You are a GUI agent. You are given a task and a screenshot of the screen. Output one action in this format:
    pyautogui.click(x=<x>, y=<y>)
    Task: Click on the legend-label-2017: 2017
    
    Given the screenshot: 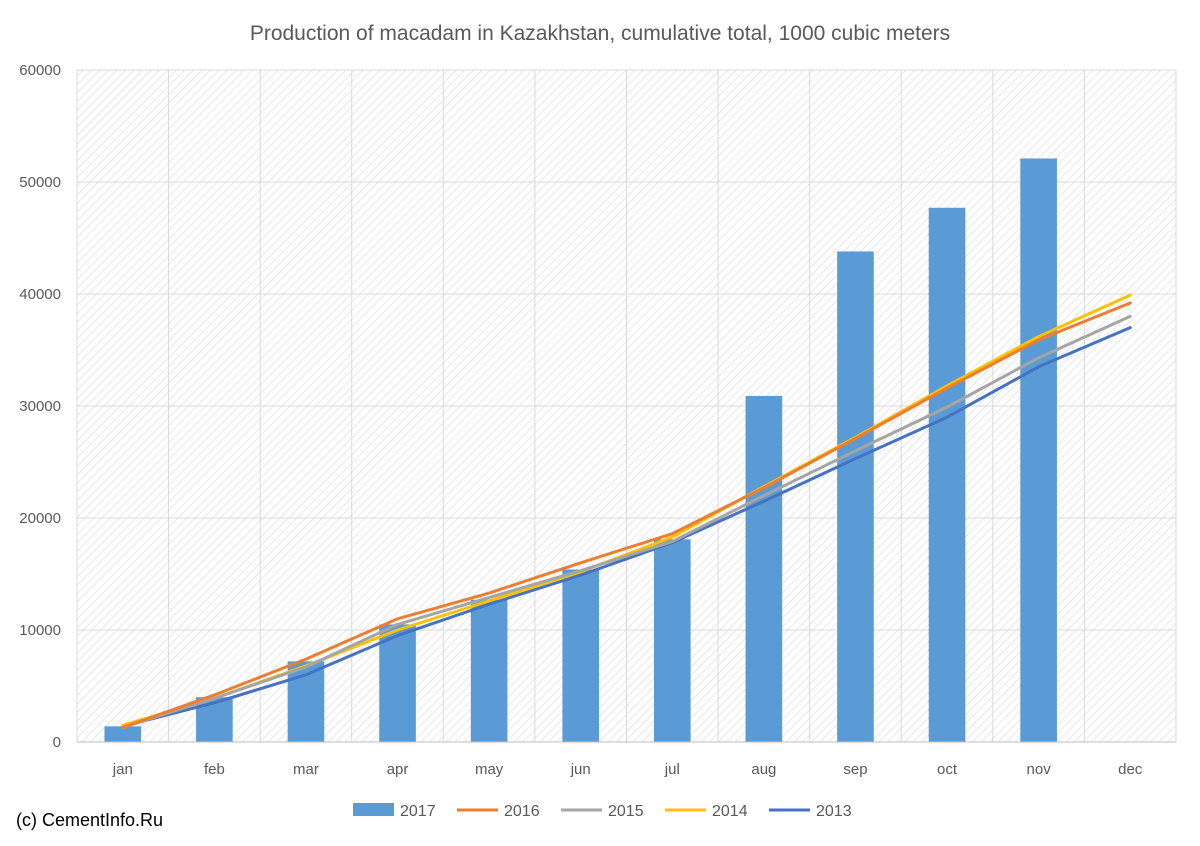 What is the action you would take?
    pyautogui.click(x=418, y=811)
    